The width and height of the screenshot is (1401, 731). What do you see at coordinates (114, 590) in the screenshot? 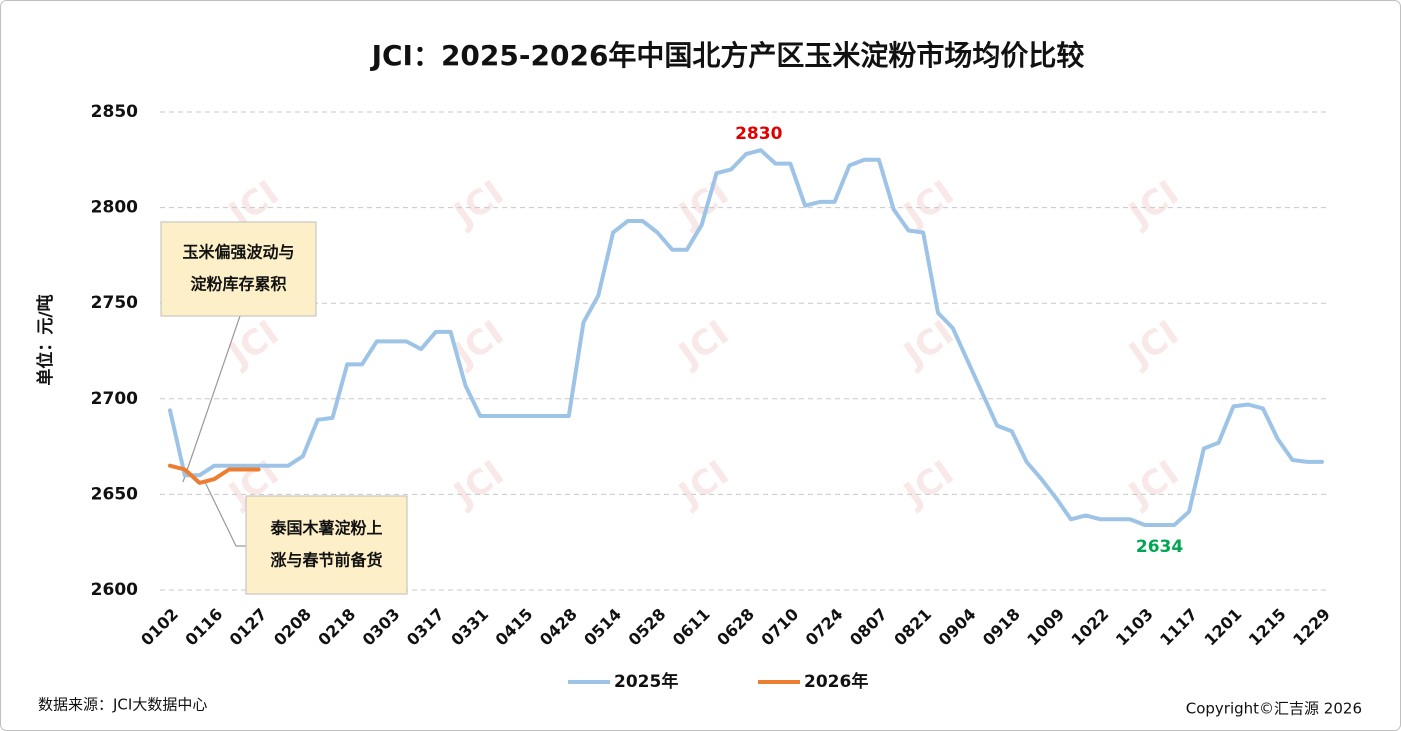
I see `y-tick-label: 2600` at bounding box center [114, 590].